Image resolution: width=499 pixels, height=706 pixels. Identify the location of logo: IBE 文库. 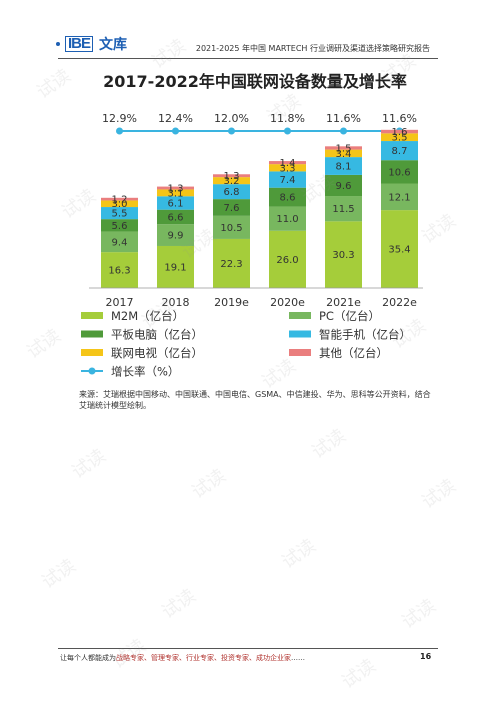
(91, 44).